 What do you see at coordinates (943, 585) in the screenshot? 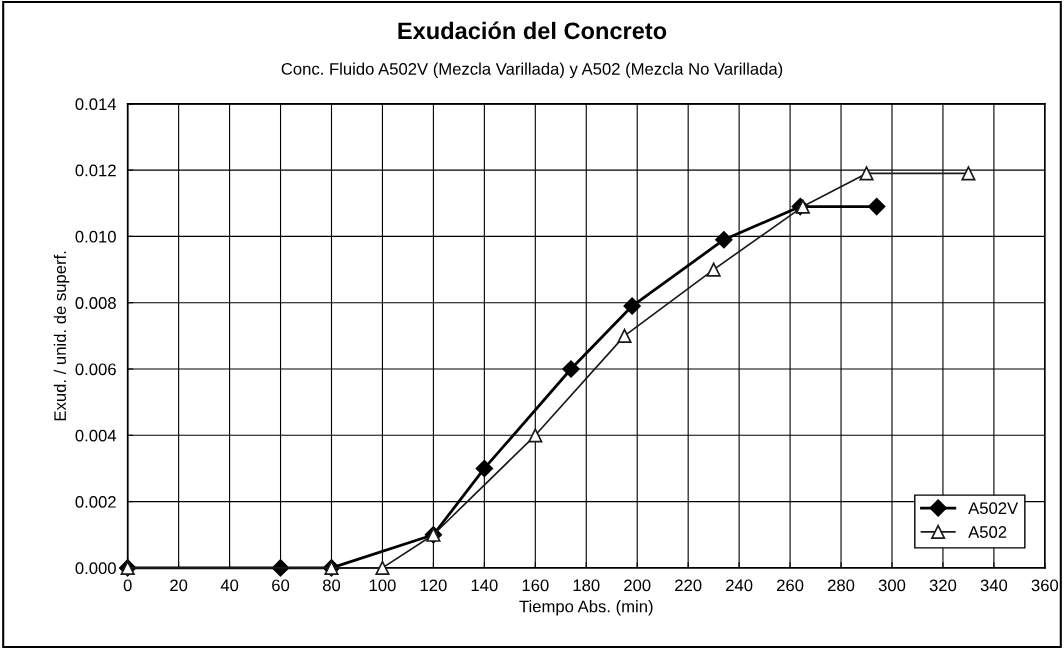
I see `x-tick-label: 320` at bounding box center [943, 585].